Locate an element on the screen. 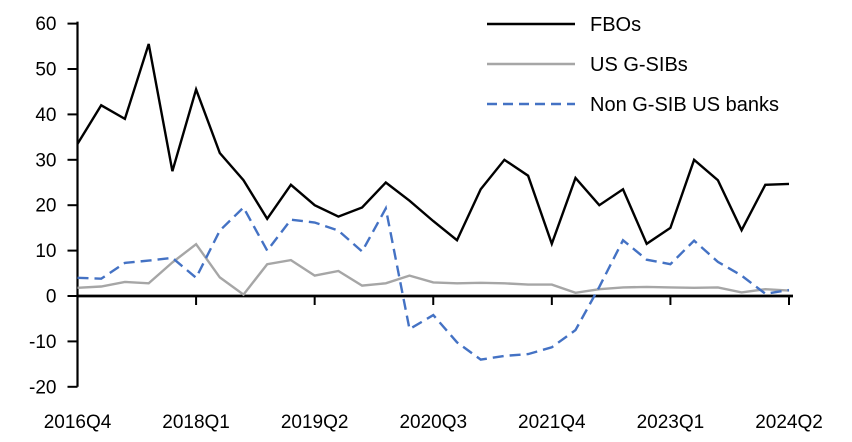 The height and width of the screenshot is (442, 852). x-axis-tick-label: 2016Q4 is located at coordinates (78, 422).